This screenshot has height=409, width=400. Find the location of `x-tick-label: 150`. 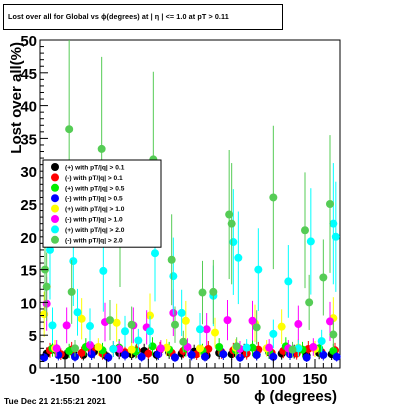

x-tick-label: 150 is located at coordinates (314, 379).